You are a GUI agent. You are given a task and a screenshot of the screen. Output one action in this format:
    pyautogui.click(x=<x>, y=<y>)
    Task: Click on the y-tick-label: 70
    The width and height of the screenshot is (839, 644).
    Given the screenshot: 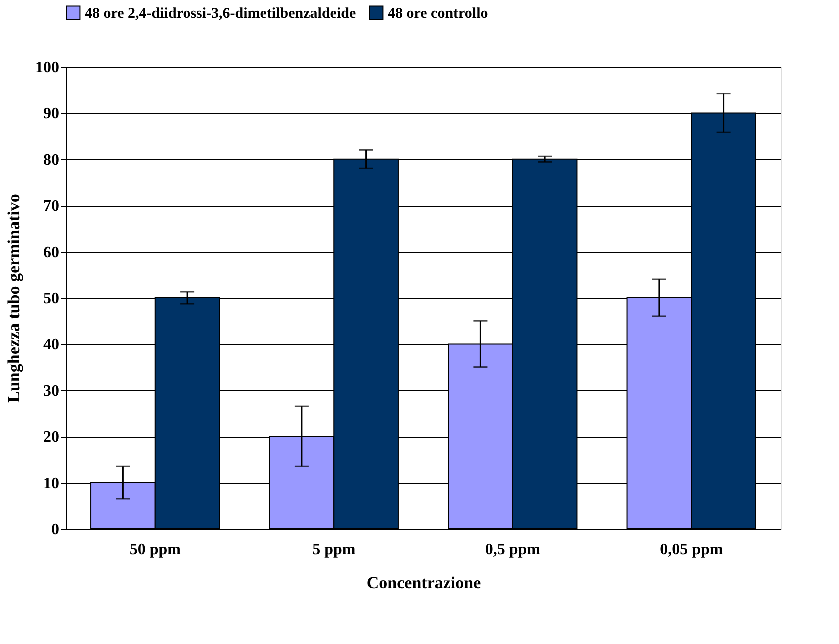 What is the action you would take?
    pyautogui.click(x=52, y=207)
    